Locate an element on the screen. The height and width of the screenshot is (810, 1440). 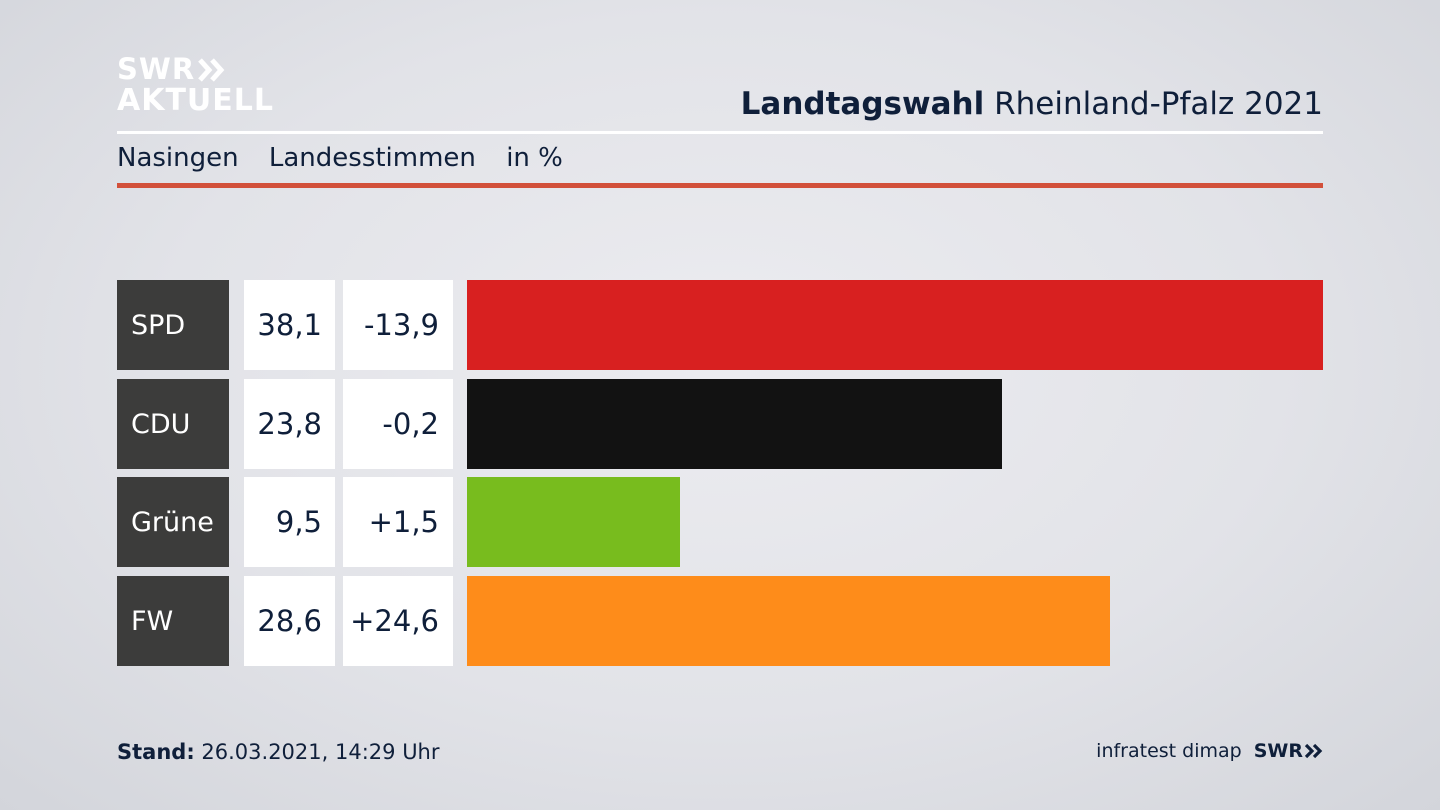
bar-row-fw: FW 28,6 +24,6 is located at coordinates (720, 621).